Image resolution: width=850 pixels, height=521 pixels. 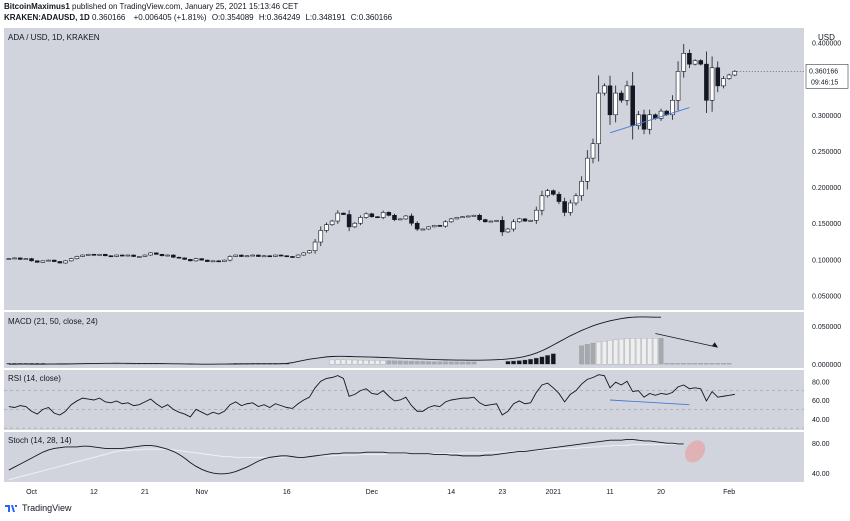 What do you see at coordinates (686, 340) in the screenshot?
I see `macd-divergence-arrow` at bounding box center [686, 340].